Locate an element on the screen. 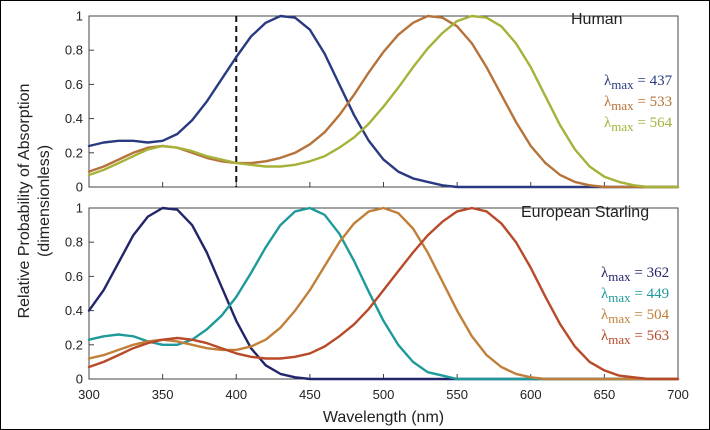  x-tick-label: 450 is located at coordinates (310, 394).